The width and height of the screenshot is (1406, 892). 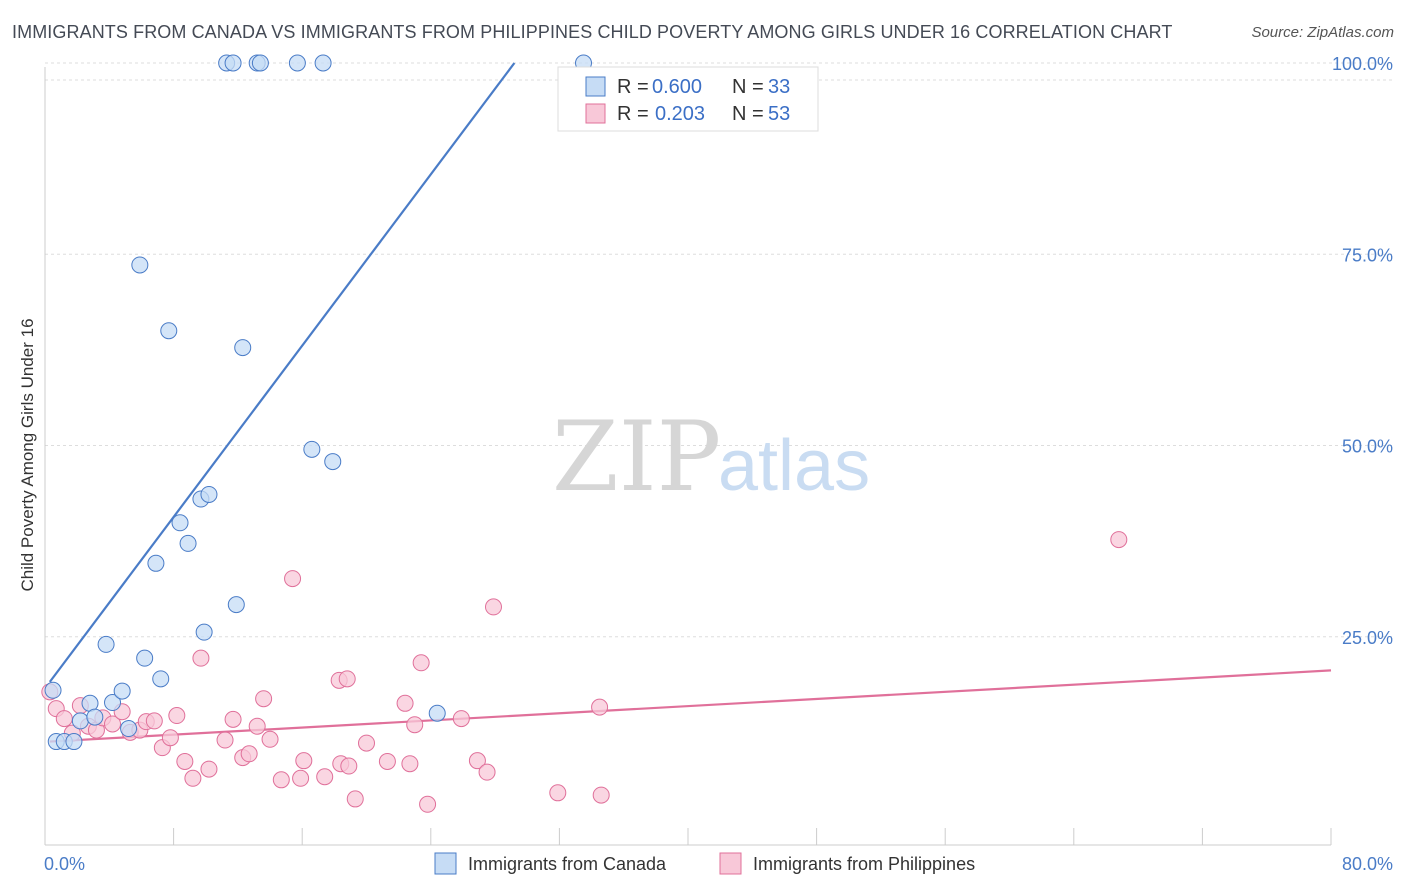 I want to click on trend-line-philippines, so click(x=690, y=706).